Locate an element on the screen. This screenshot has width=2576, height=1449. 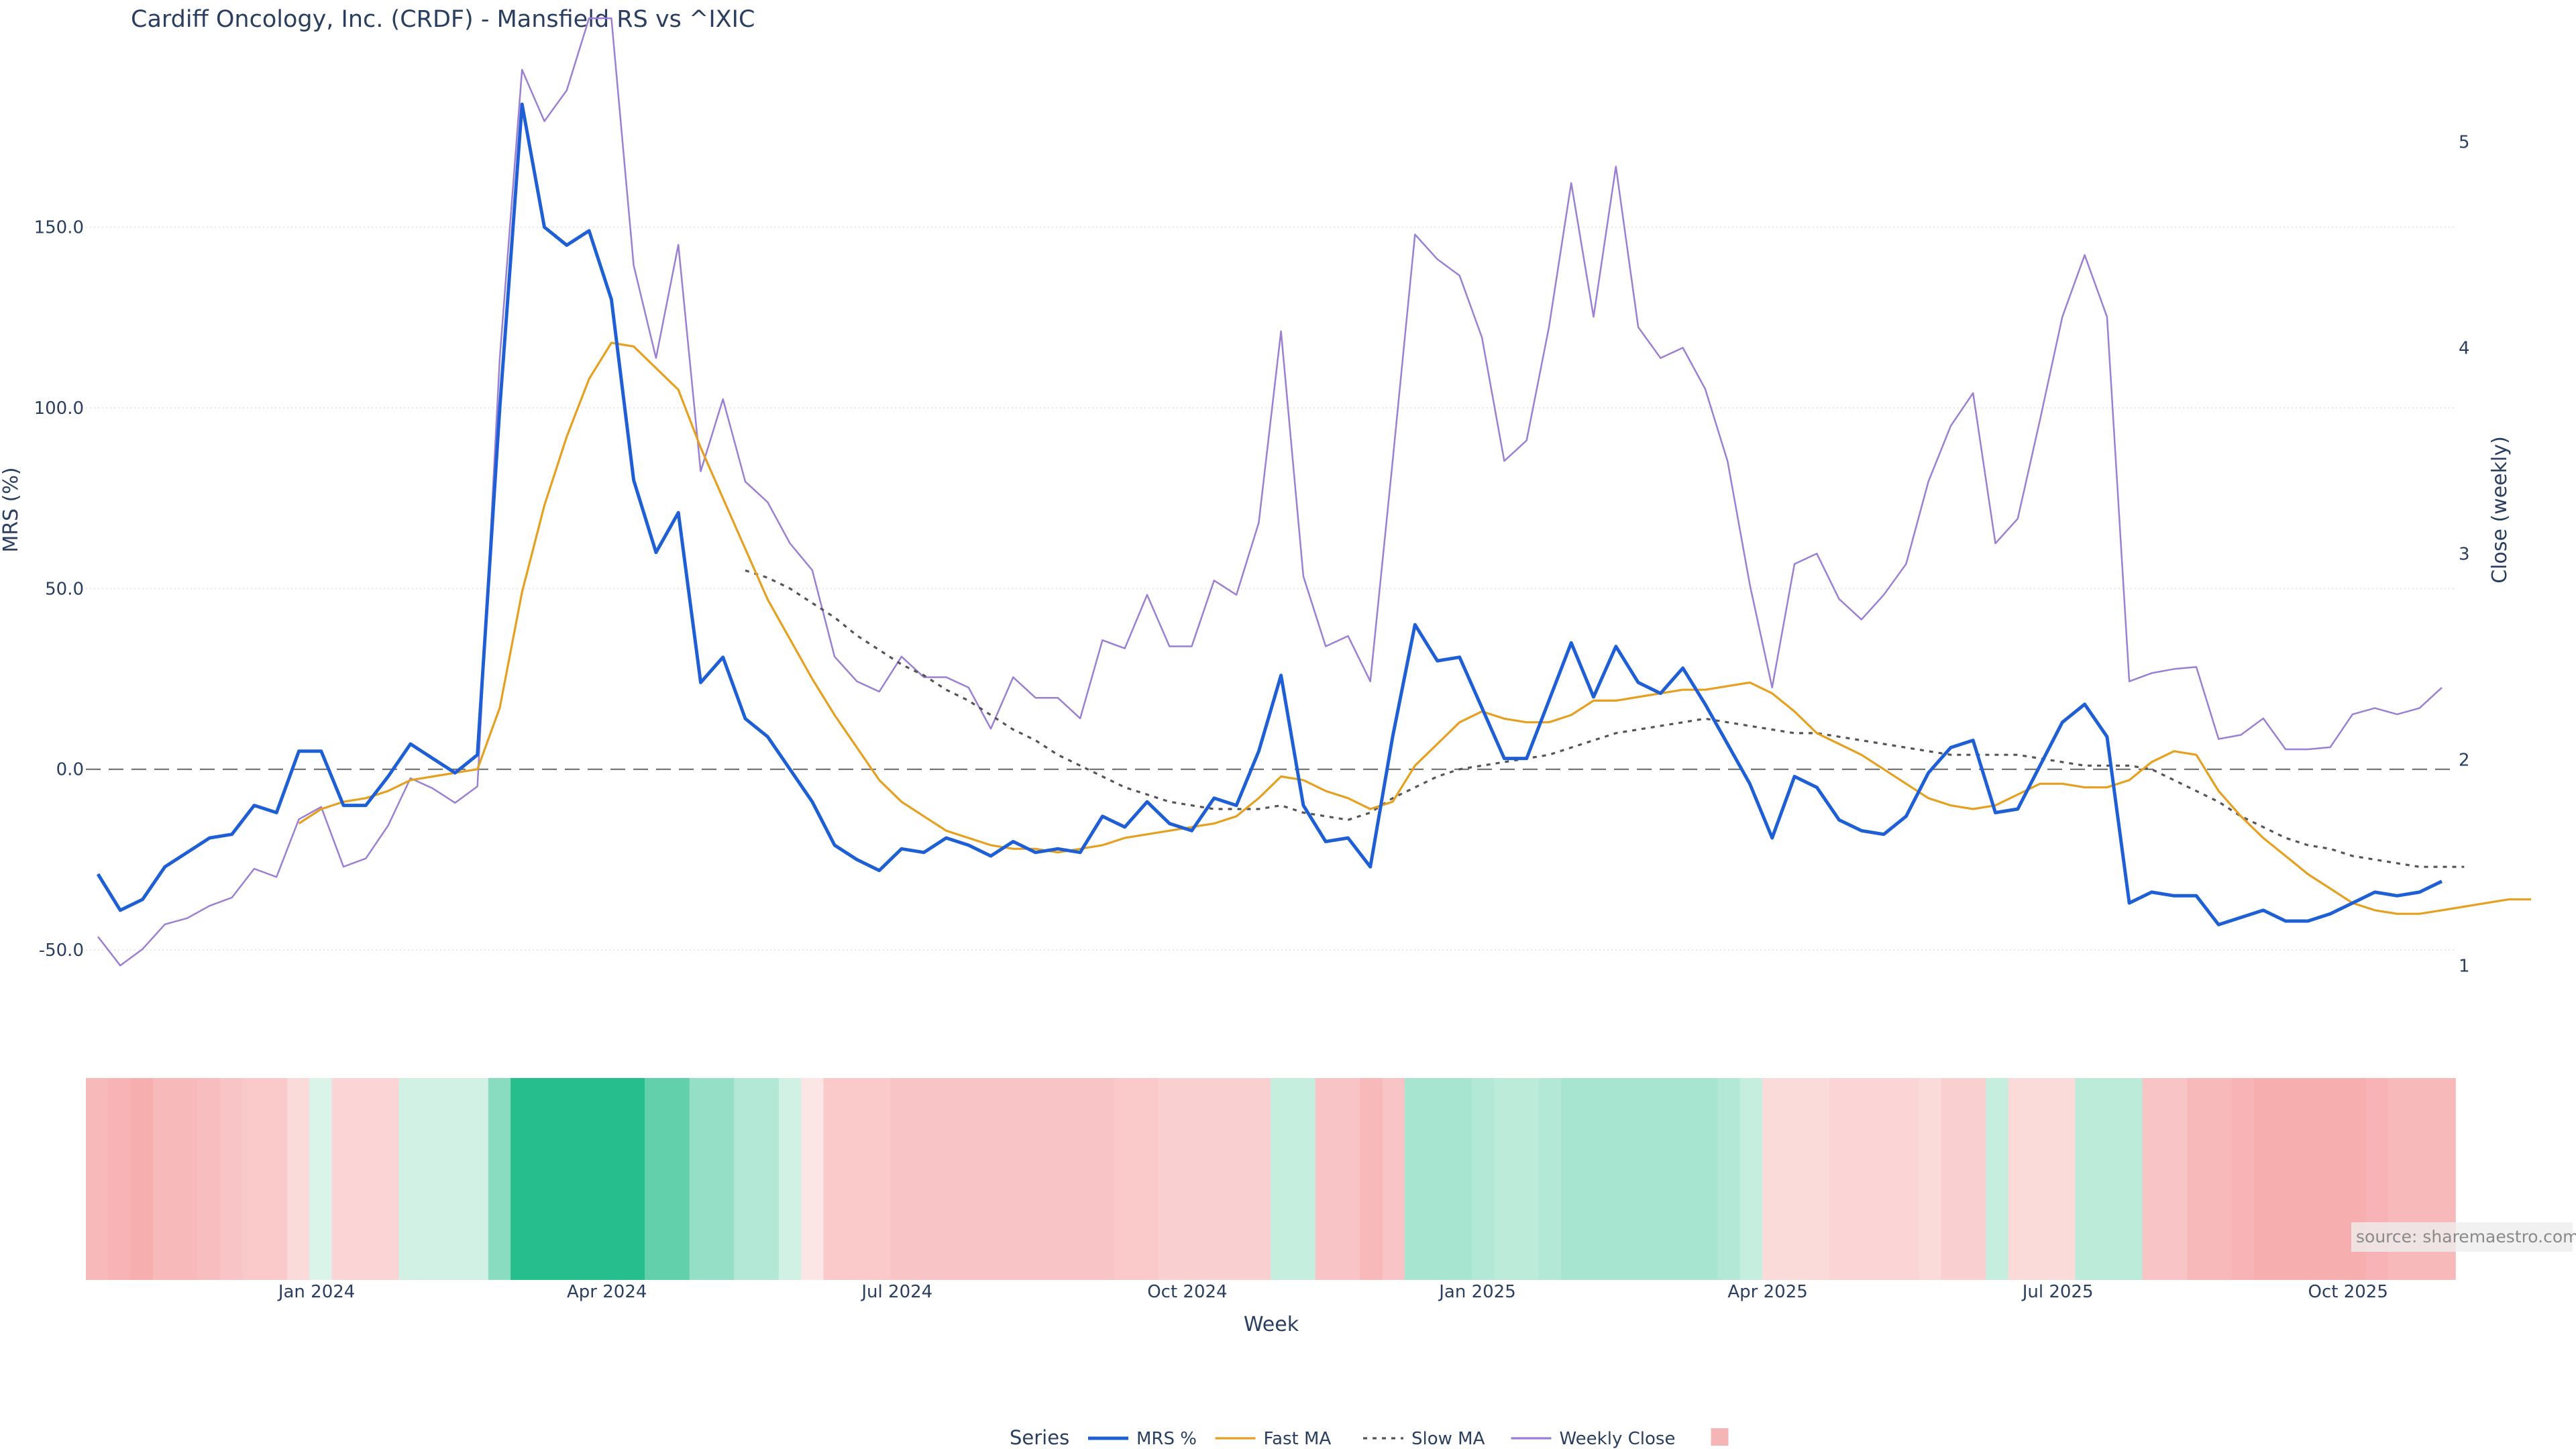
x-tick-label: Apr 2025 is located at coordinates (1767, 1292).